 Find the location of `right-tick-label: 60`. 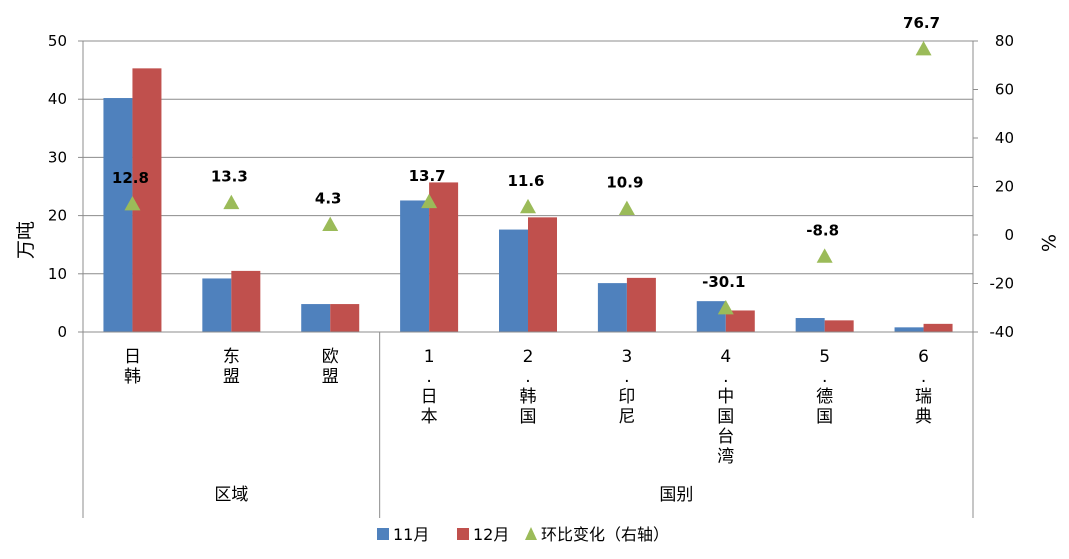

right-tick-label: 60 is located at coordinates (1004, 90).